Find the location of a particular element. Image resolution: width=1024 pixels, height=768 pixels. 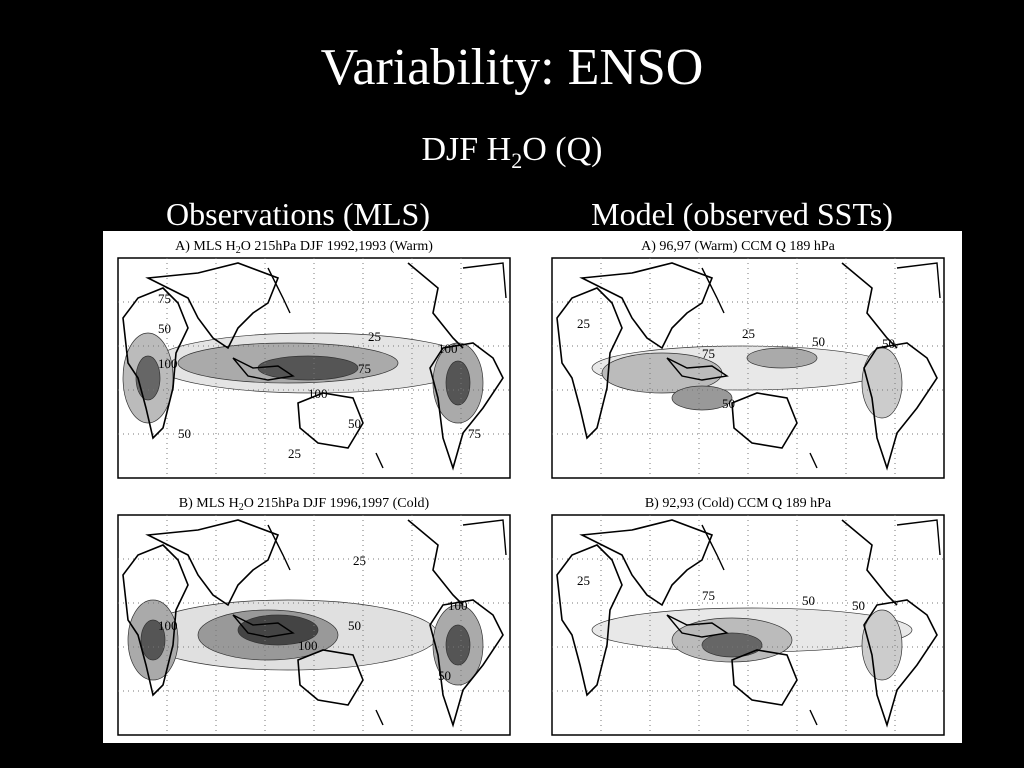

panel-title-text: O 215hPa DJF 1996,1997 (Cold) is located at coordinates (337, 503).